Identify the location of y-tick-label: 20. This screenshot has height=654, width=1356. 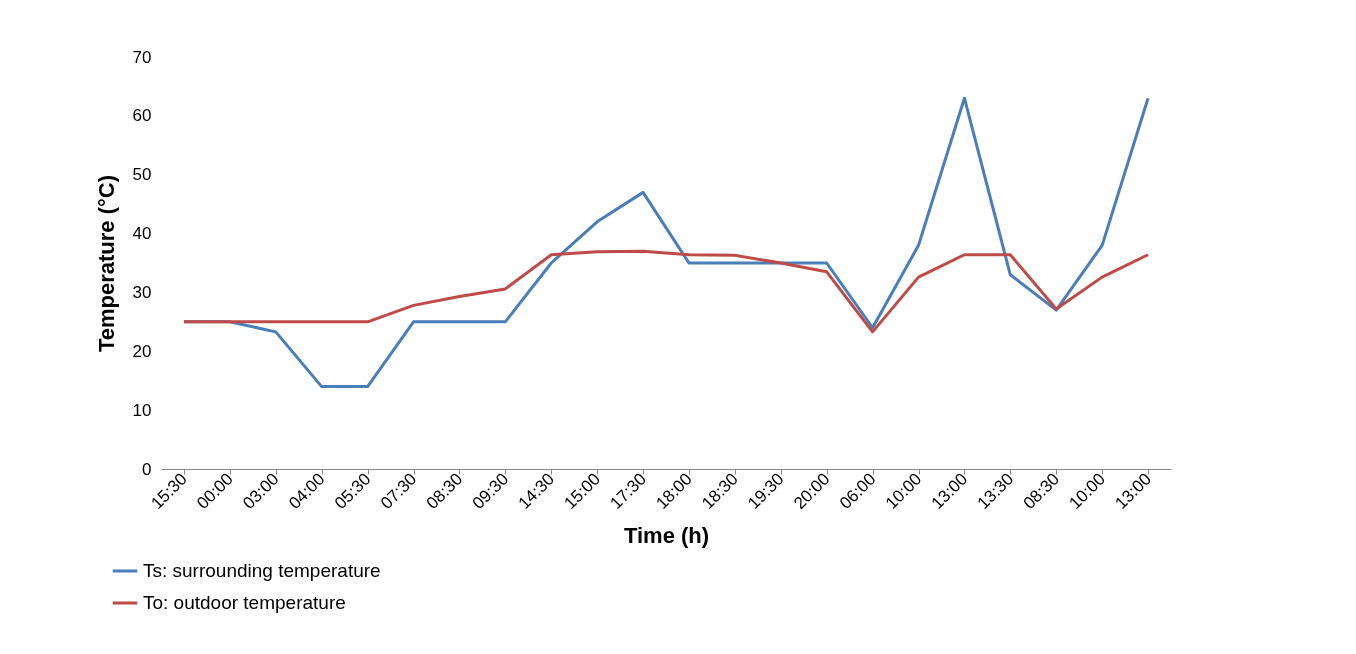
(142, 351).